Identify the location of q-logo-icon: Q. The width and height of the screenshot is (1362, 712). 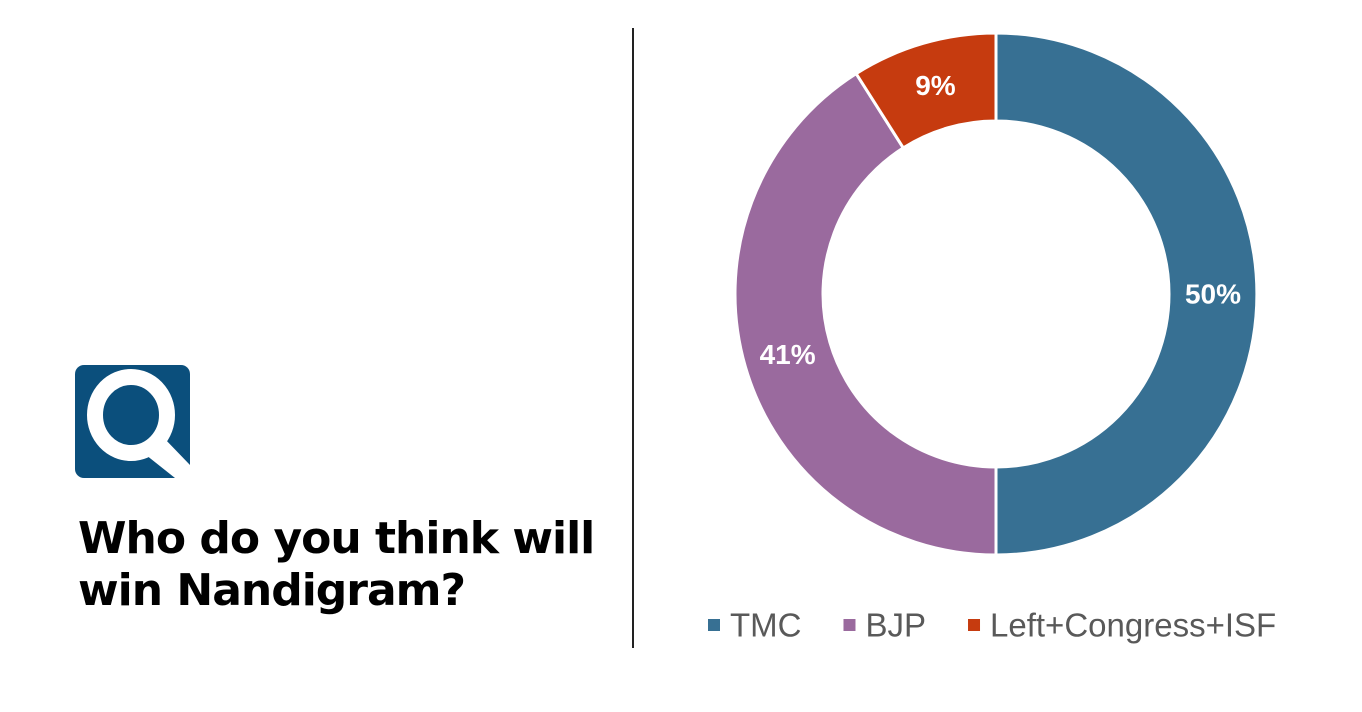
(132, 421).